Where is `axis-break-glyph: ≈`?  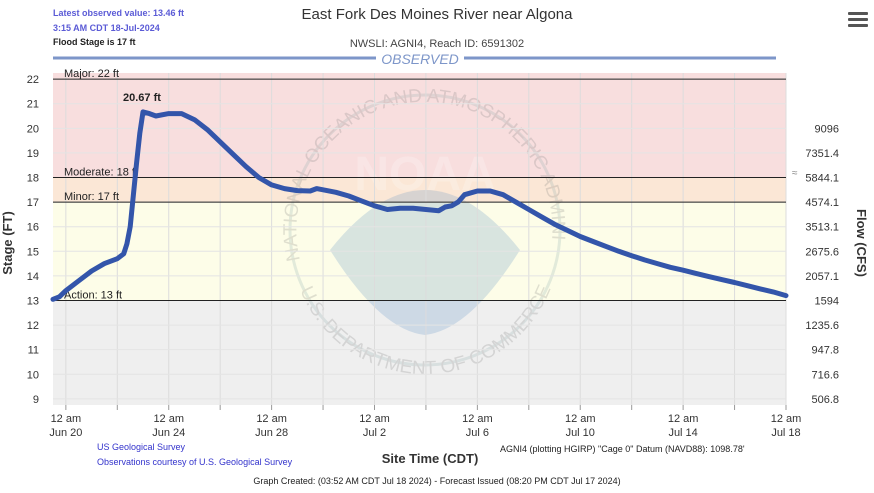 axis-break-glyph: ≈ is located at coordinates (795, 173).